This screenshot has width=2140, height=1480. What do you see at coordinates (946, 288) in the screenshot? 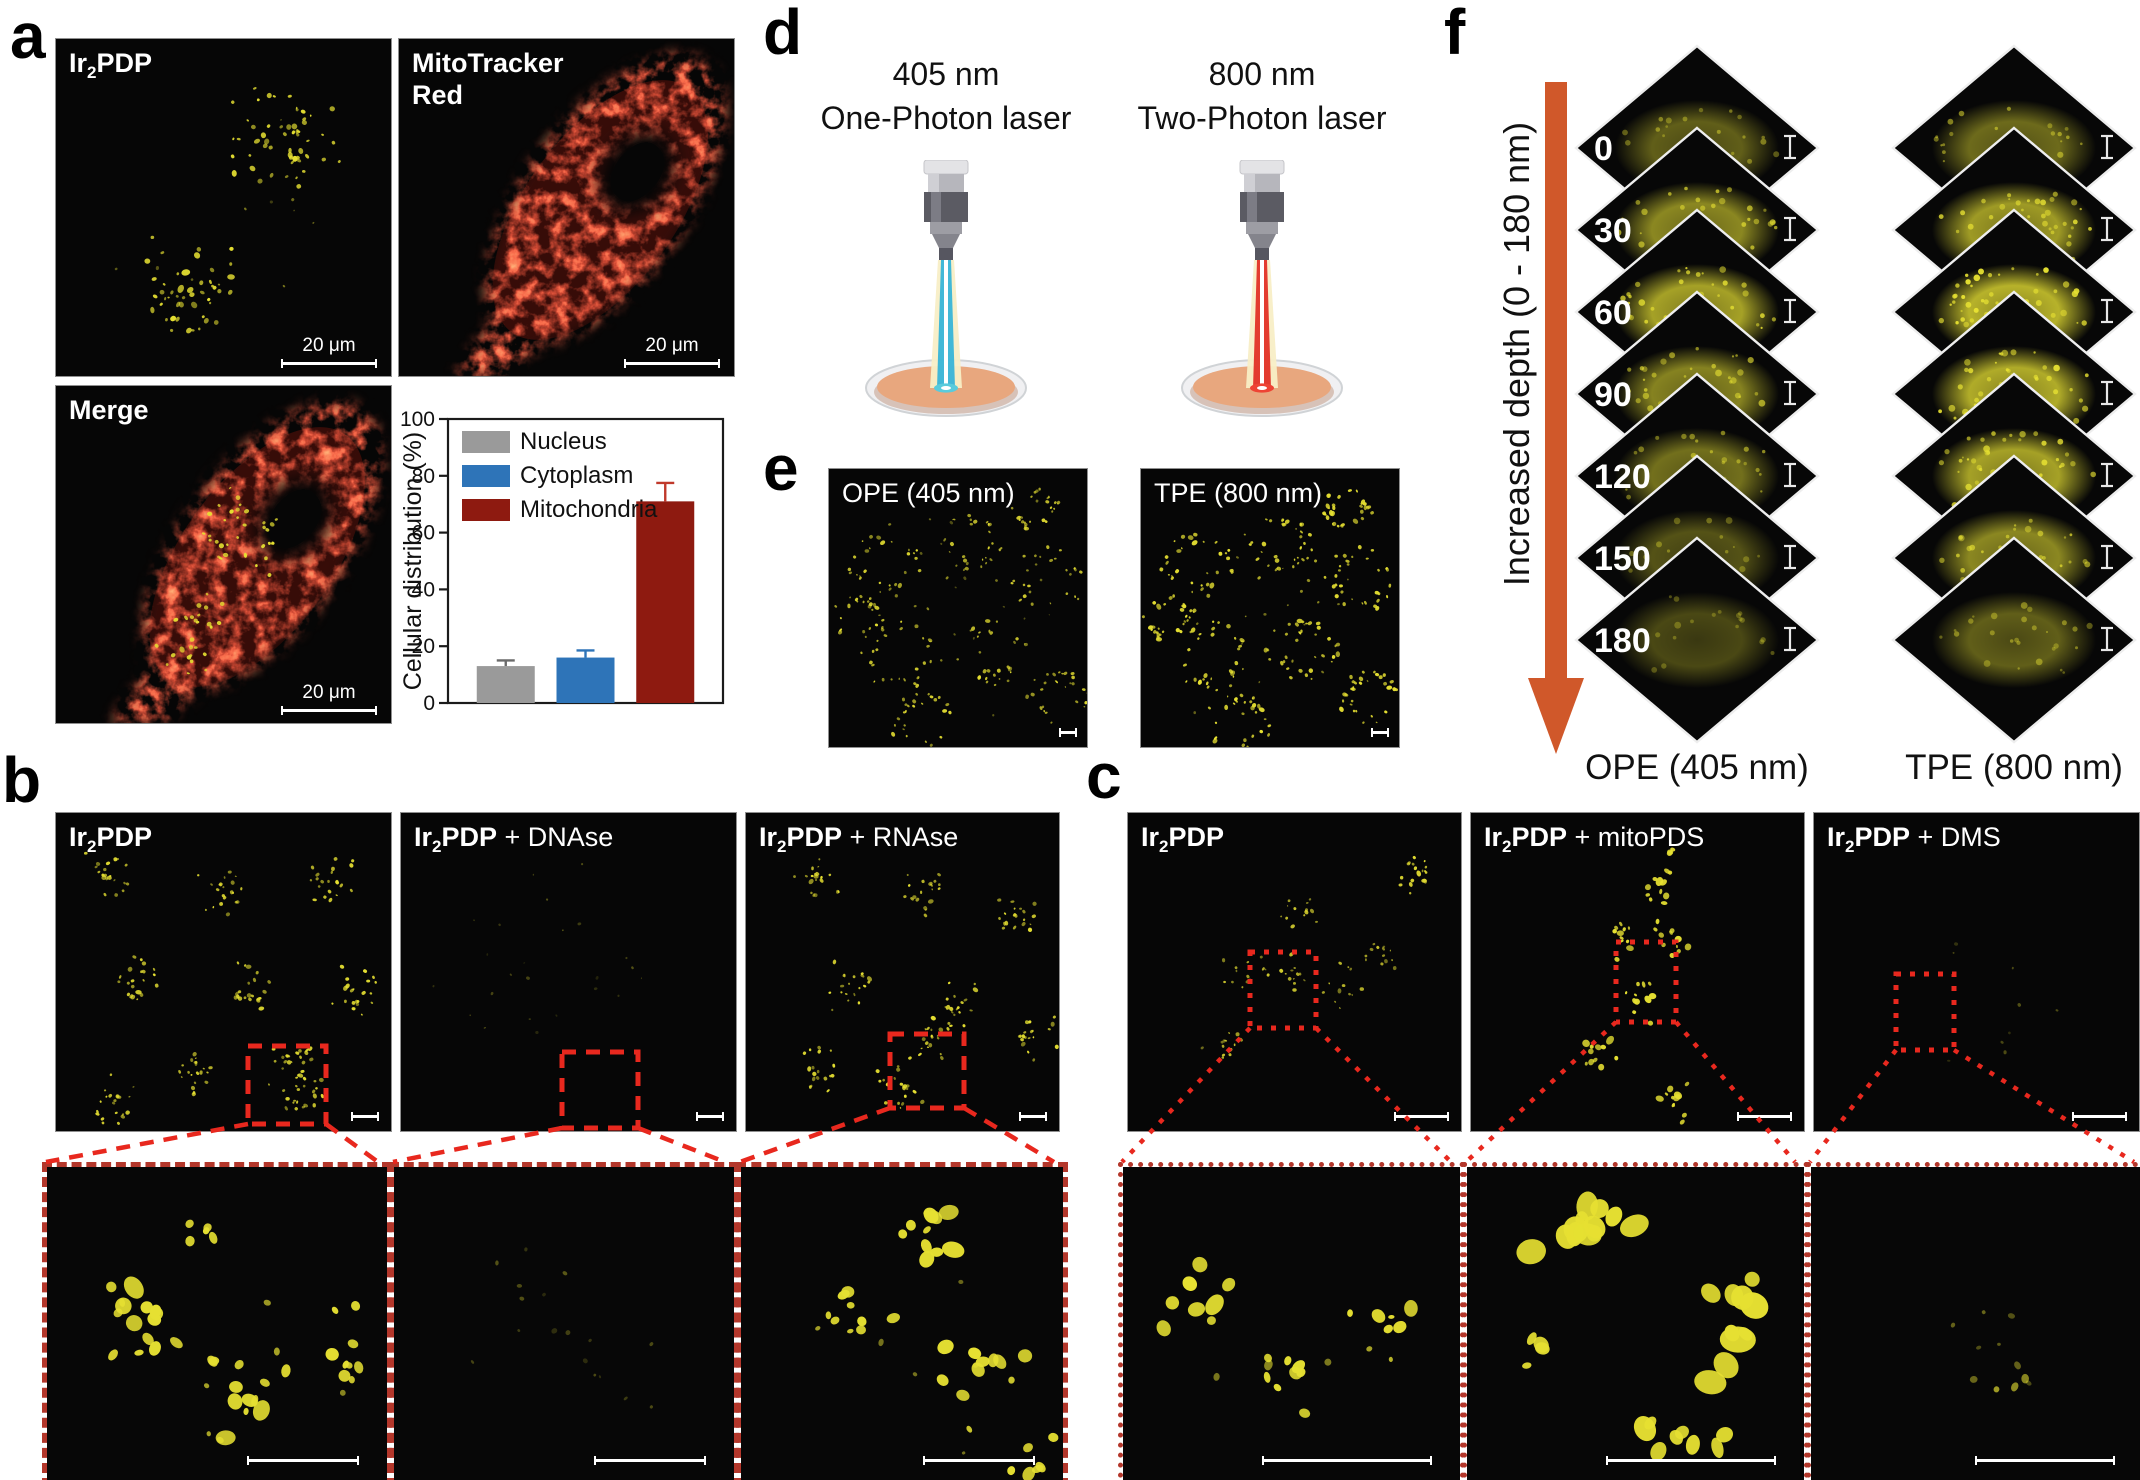
I see `one-photon-laser-diagram` at bounding box center [946, 288].